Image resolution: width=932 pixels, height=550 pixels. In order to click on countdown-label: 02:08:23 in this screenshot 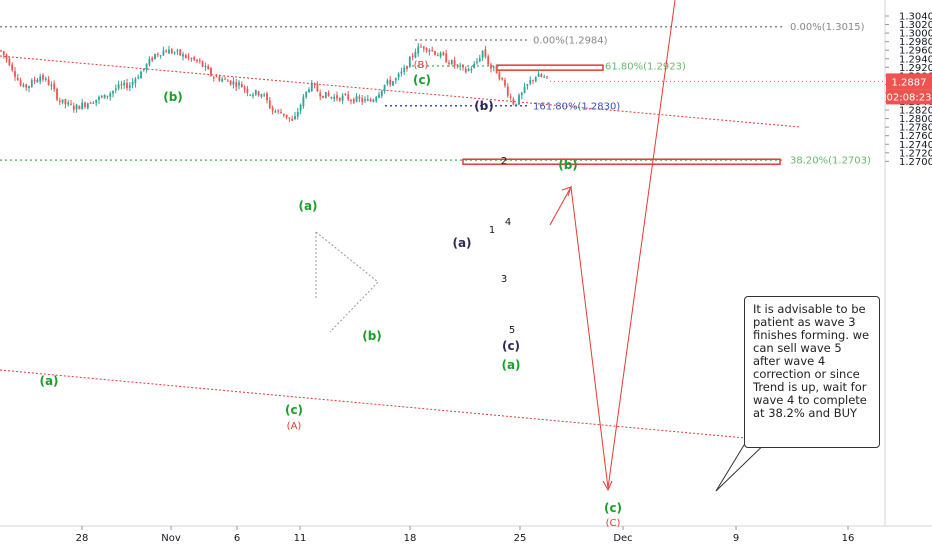, I will do `click(909, 97)`.